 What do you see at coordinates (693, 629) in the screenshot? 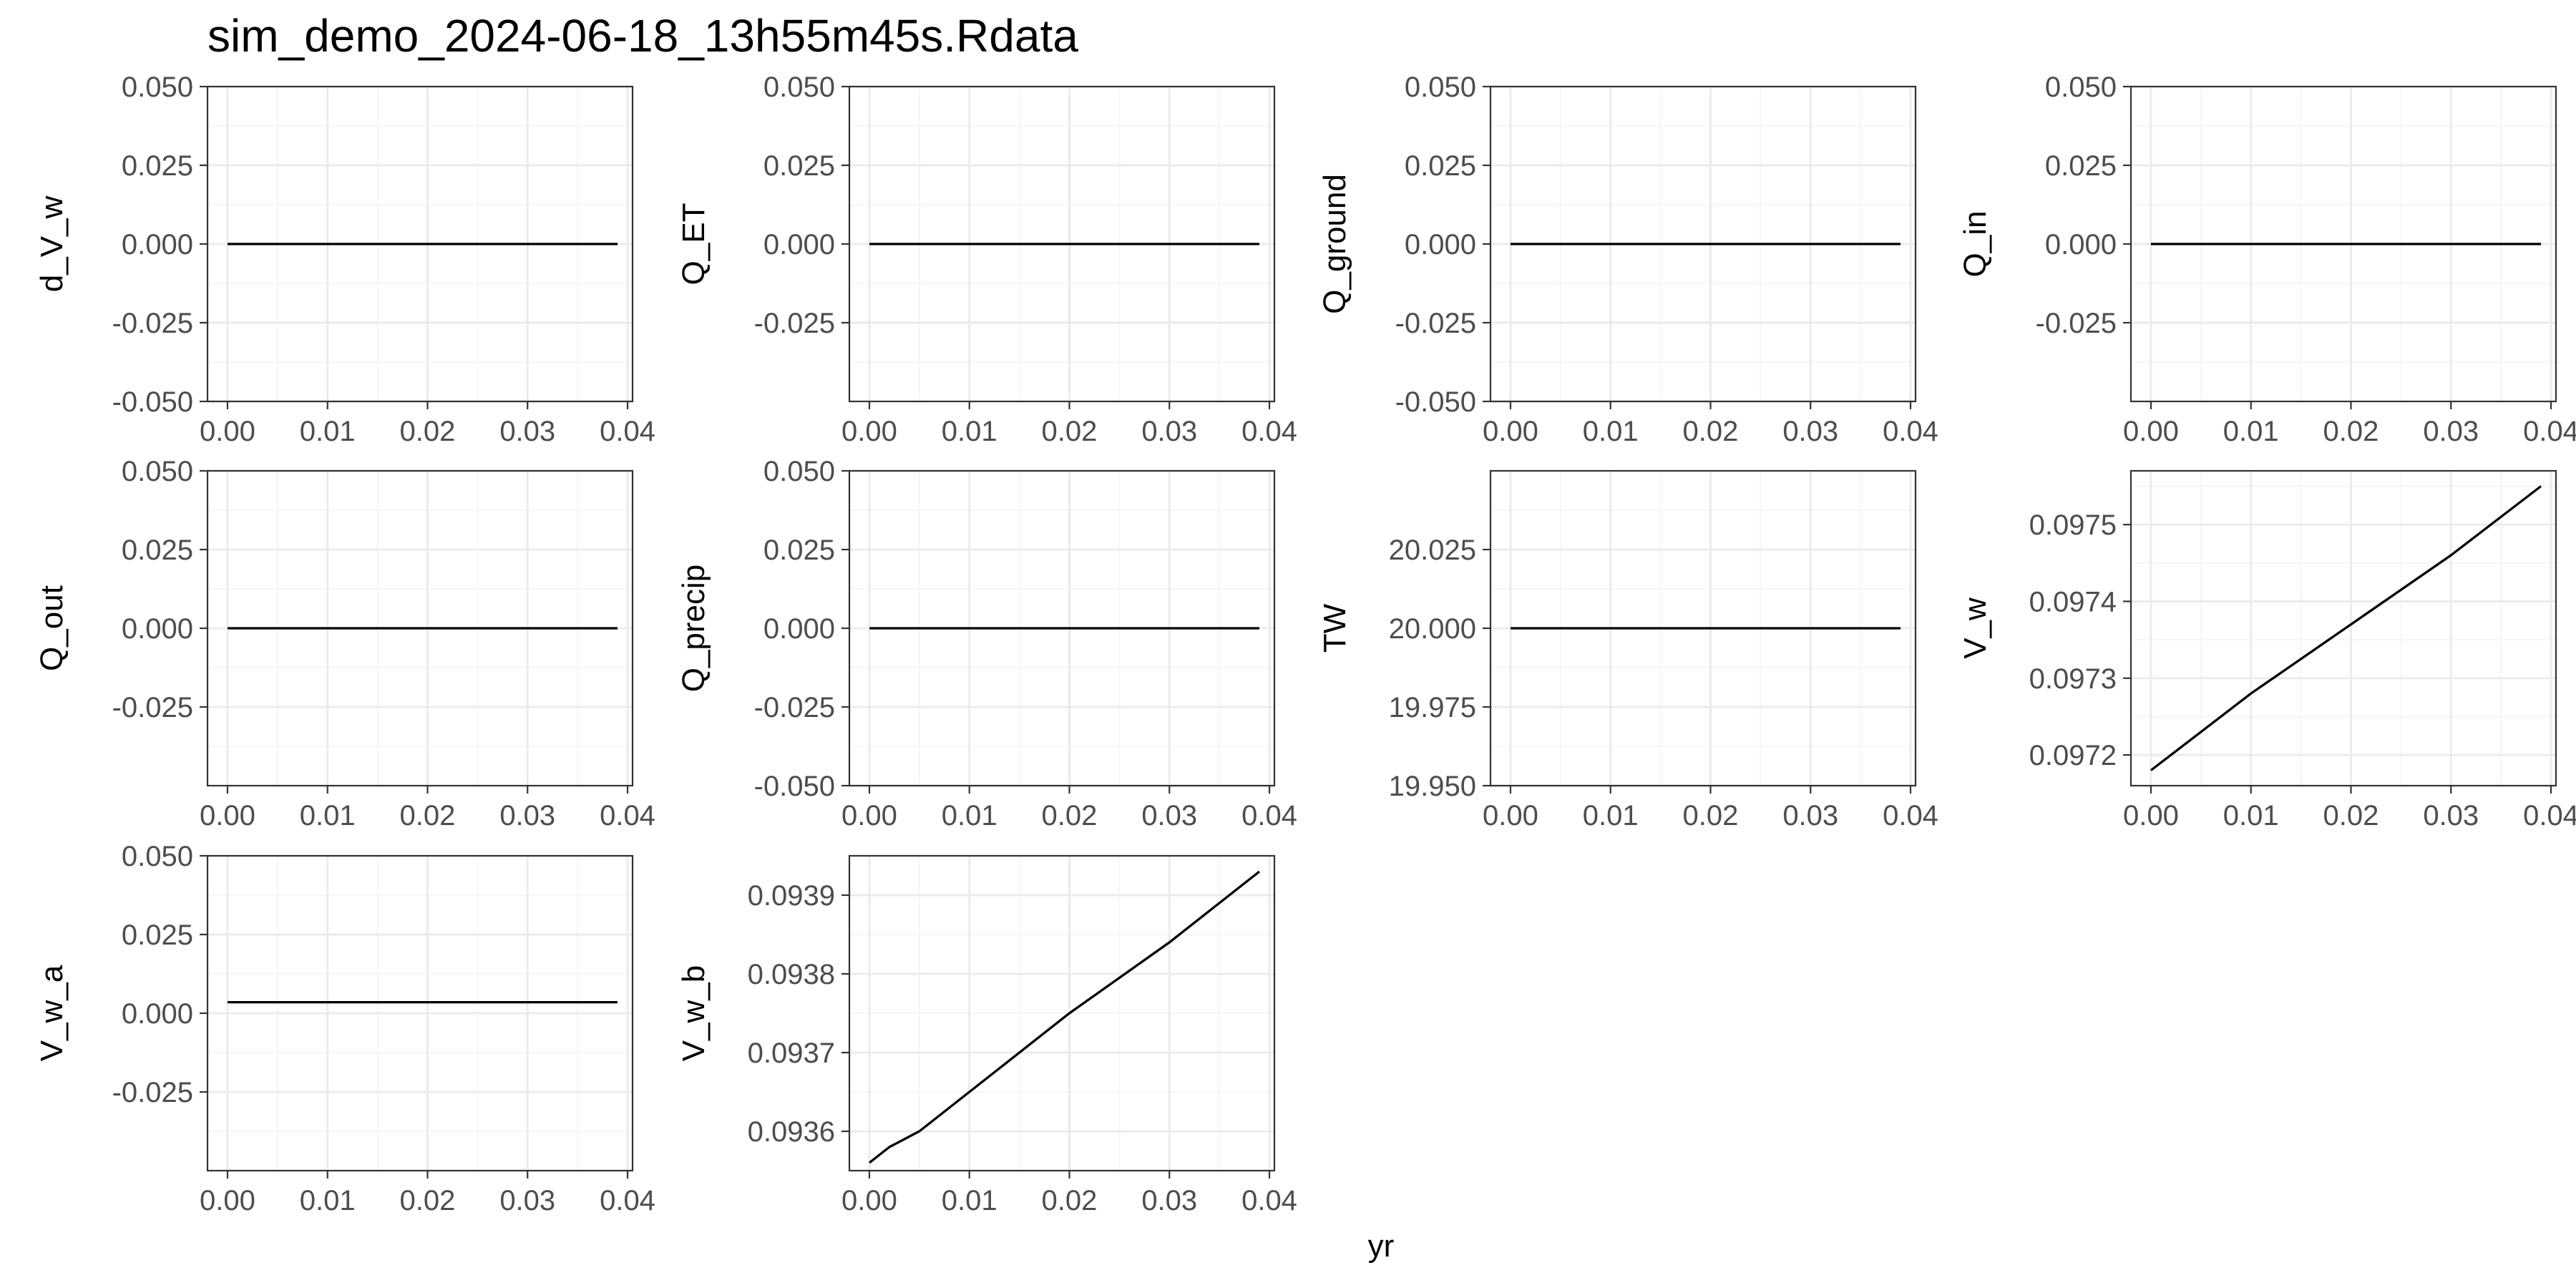
I see `y-axis-title: Q_precip` at bounding box center [693, 629].